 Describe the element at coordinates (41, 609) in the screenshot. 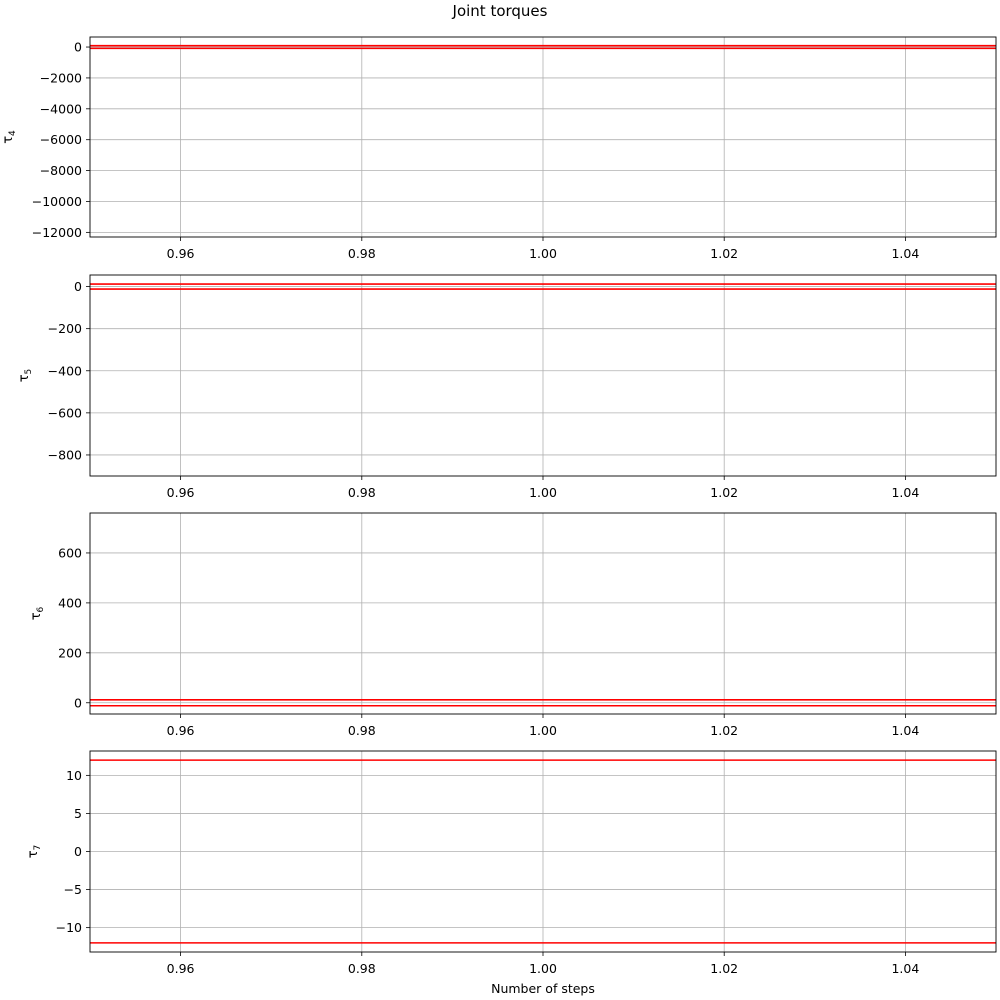

I see `y-axis-label-subscript: 6` at that location.